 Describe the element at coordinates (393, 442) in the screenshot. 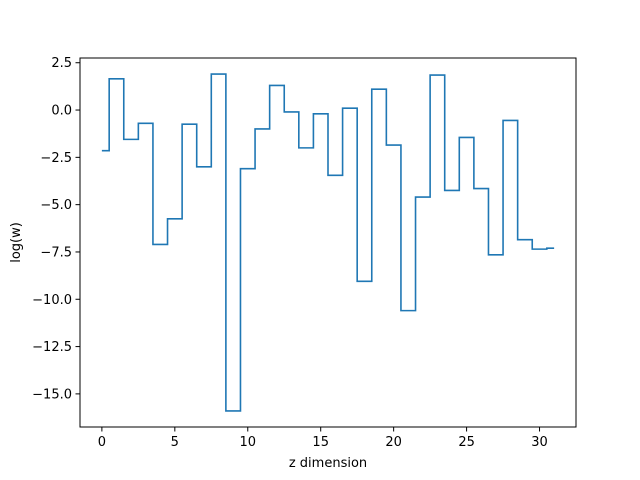

I see `x-tick-label: 20` at that location.